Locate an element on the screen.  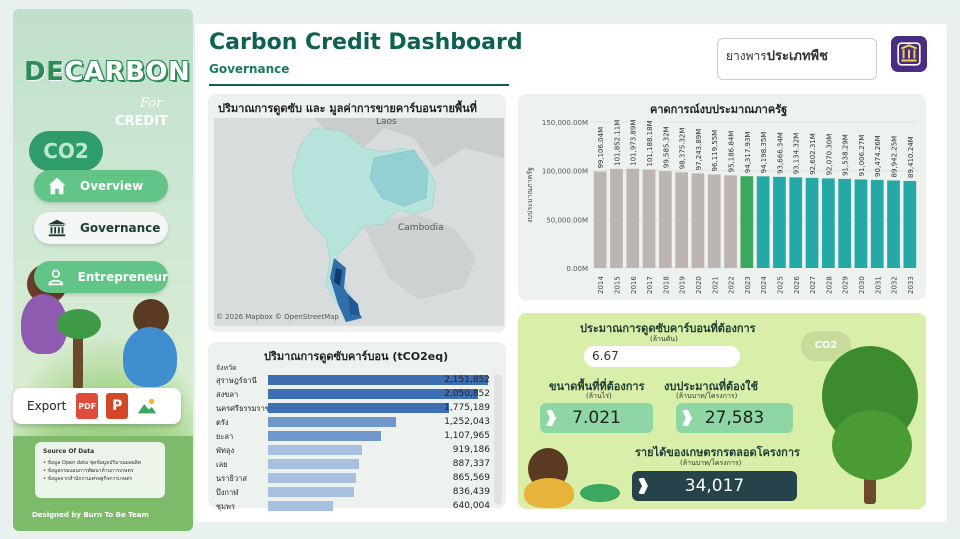
bar-value-label: 89,942.25M is located at coordinates (895, 157).